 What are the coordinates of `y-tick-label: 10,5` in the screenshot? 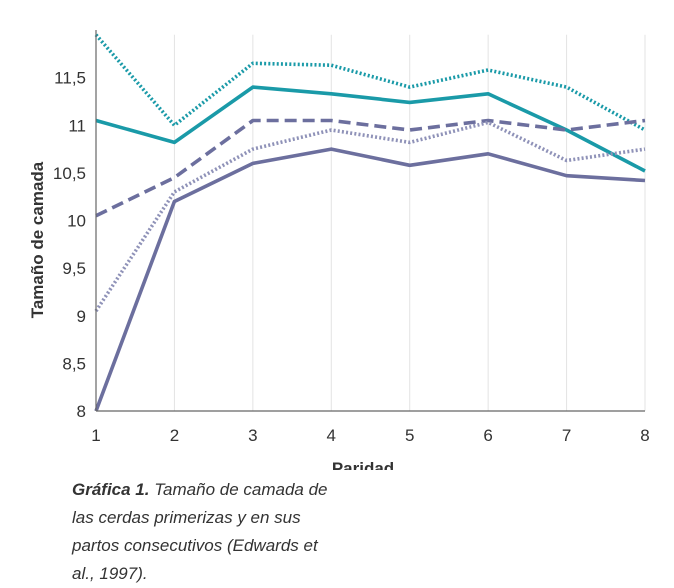 It's located at (69, 173).